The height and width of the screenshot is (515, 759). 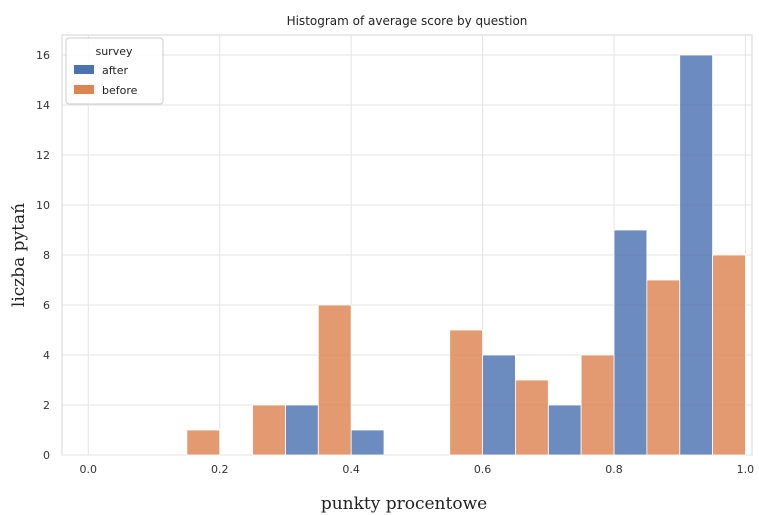 I want to click on x-tick-label: 0.4, so click(x=351, y=469).